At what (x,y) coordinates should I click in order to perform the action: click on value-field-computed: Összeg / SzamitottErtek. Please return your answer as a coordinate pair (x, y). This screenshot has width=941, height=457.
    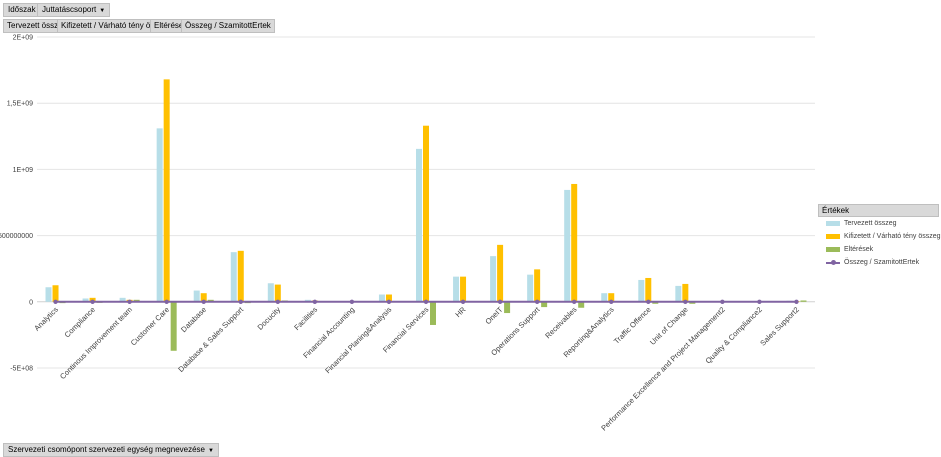
    Looking at the image, I should click on (228, 26).